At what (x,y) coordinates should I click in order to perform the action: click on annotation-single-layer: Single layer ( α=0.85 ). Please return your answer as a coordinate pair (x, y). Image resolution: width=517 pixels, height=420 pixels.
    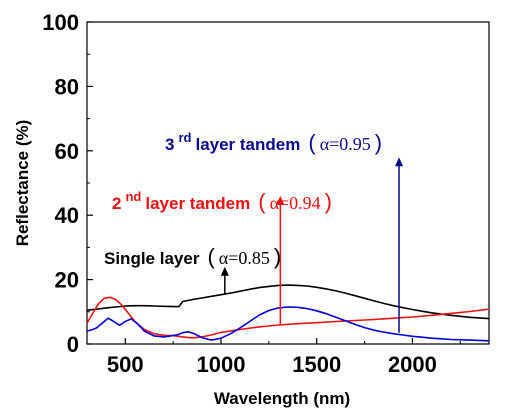
    Looking at the image, I should click on (192, 256).